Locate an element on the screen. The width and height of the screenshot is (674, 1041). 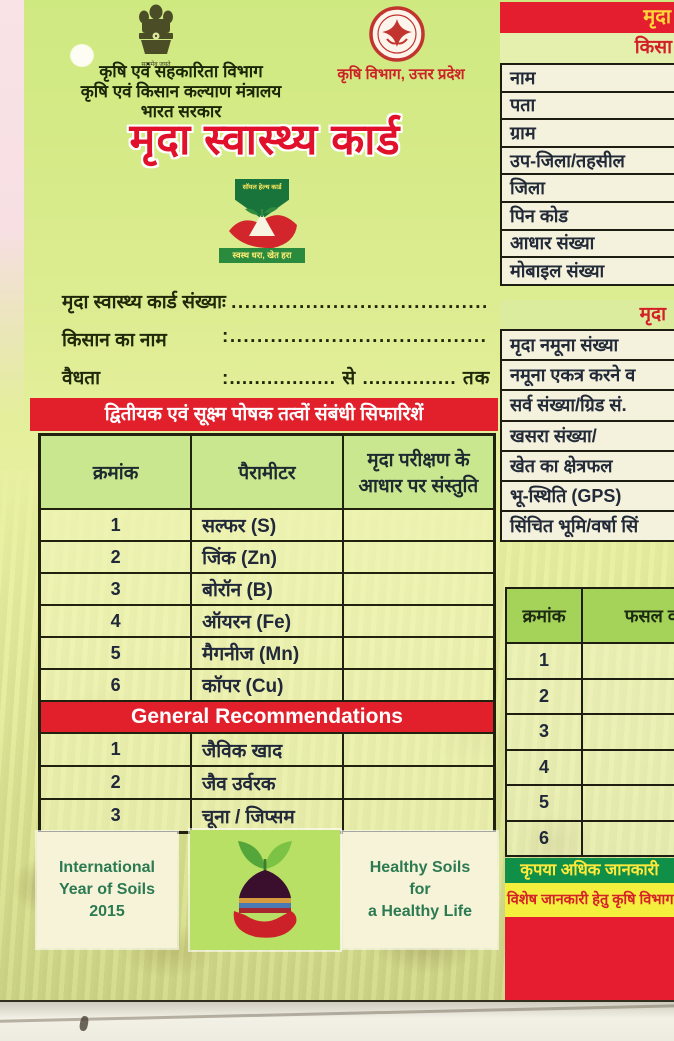
table-row: 3 is located at coordinates (589, 732).